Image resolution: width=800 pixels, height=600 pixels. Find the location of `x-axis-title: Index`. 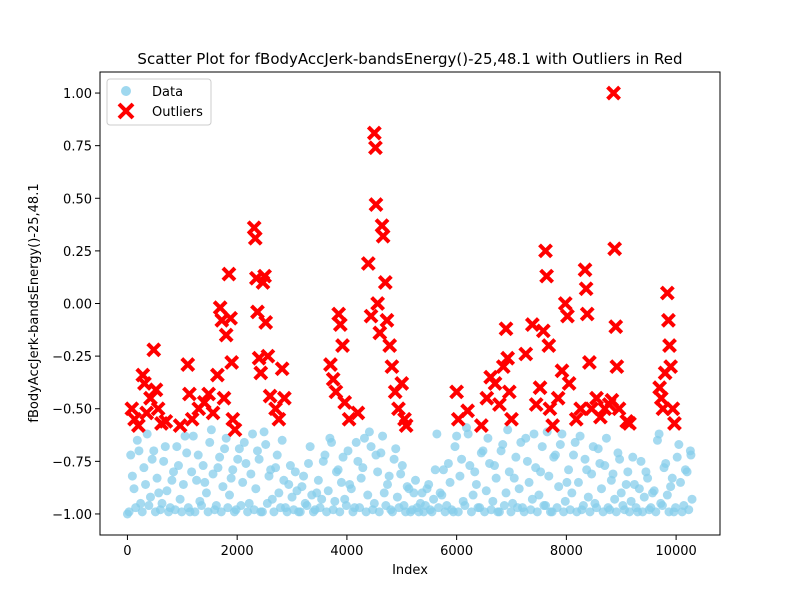

x-axis-title: Index is located at coordinates (410, 570).